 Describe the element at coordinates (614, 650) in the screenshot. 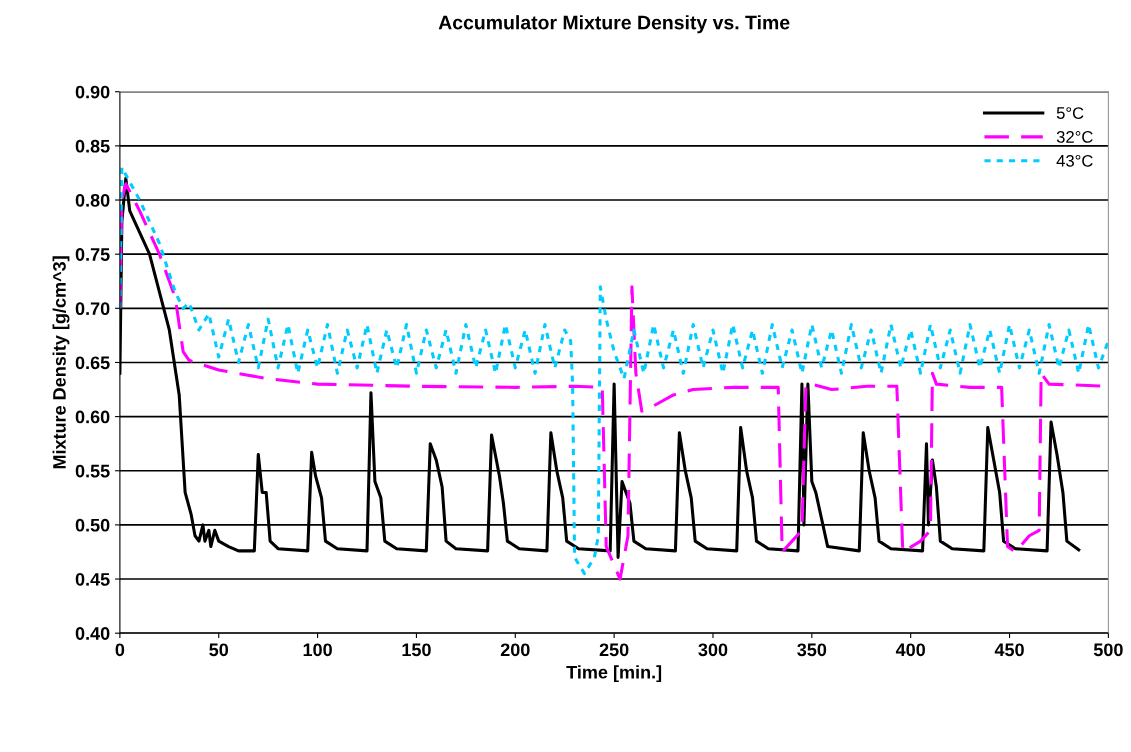

I see `x-tick-label: 250` at that location.